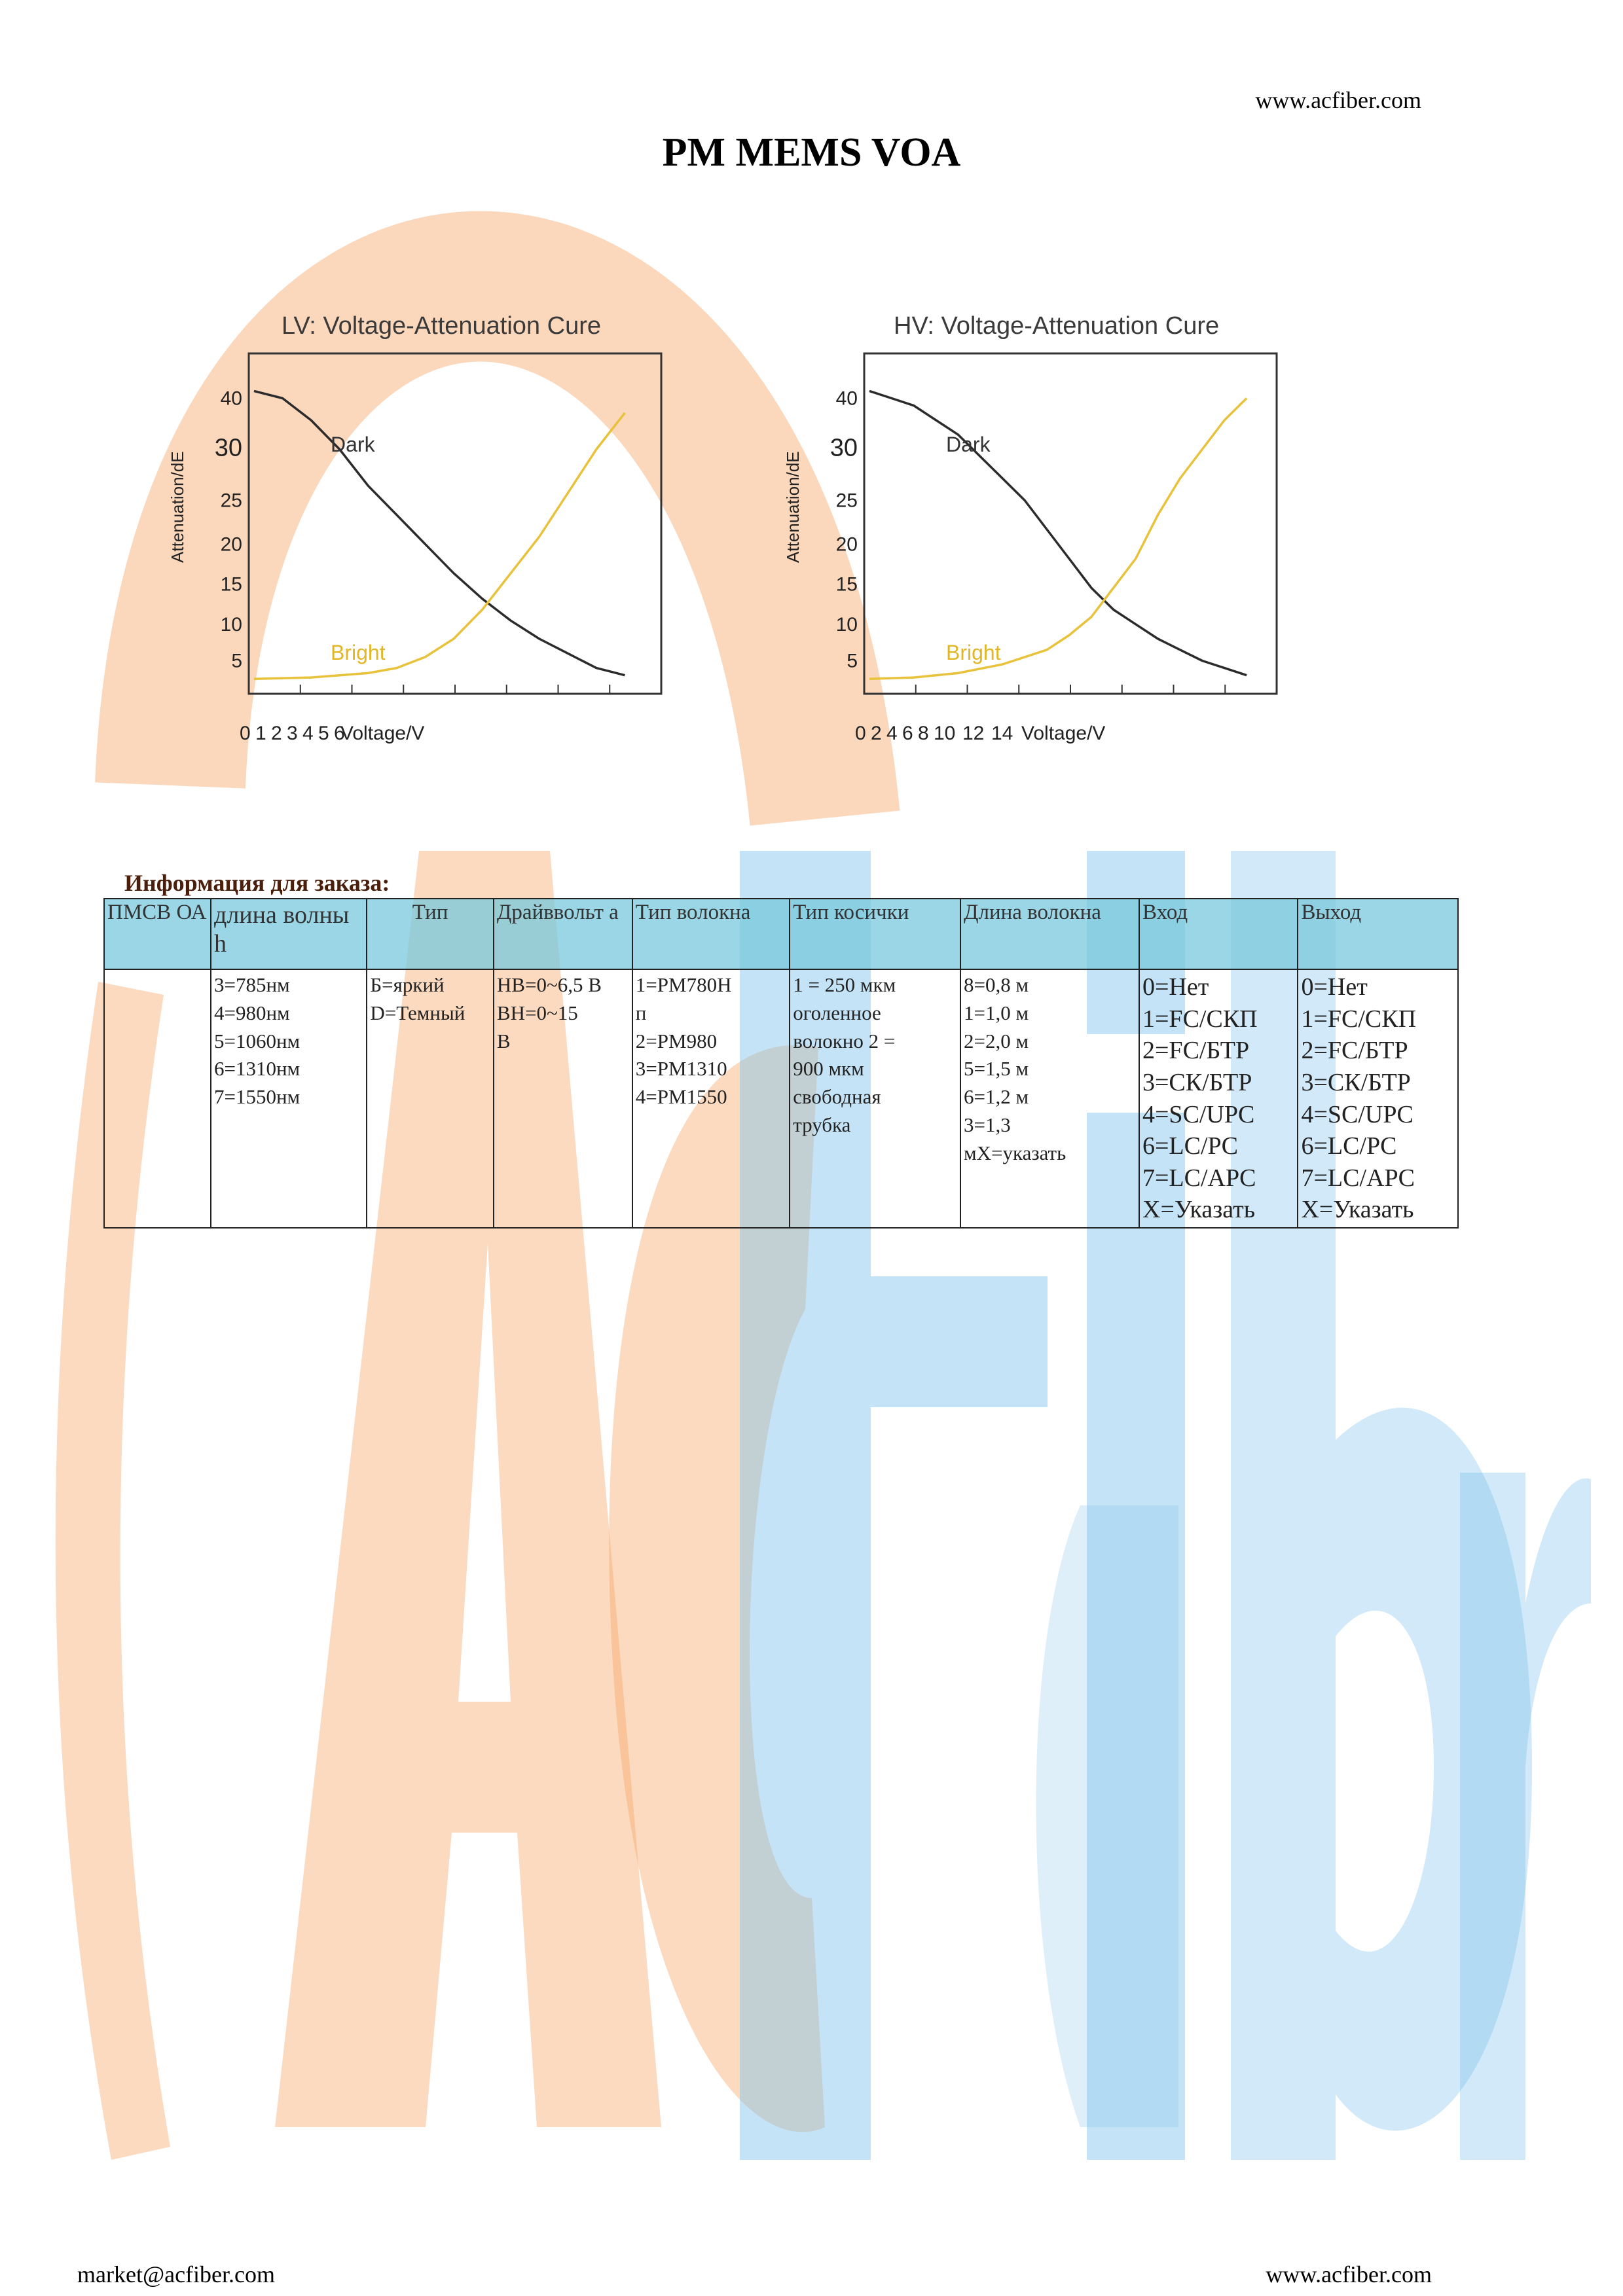  Describe the element at coordinates (537, 1012) in the screenshot. I see `cell-line: ВН=0~15` at that location.